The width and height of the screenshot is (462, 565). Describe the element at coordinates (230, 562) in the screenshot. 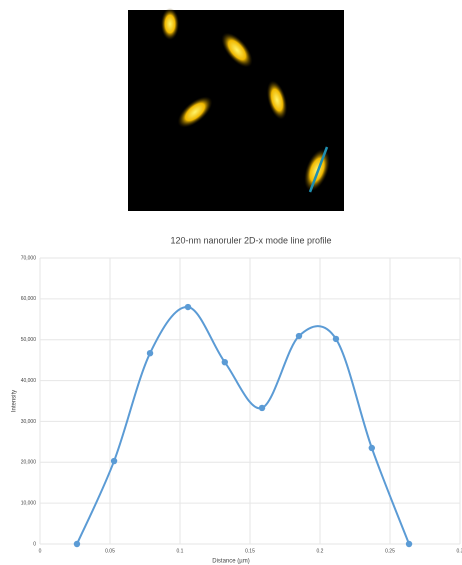

I see `x-axis-label: Distance (µm)` at that location.